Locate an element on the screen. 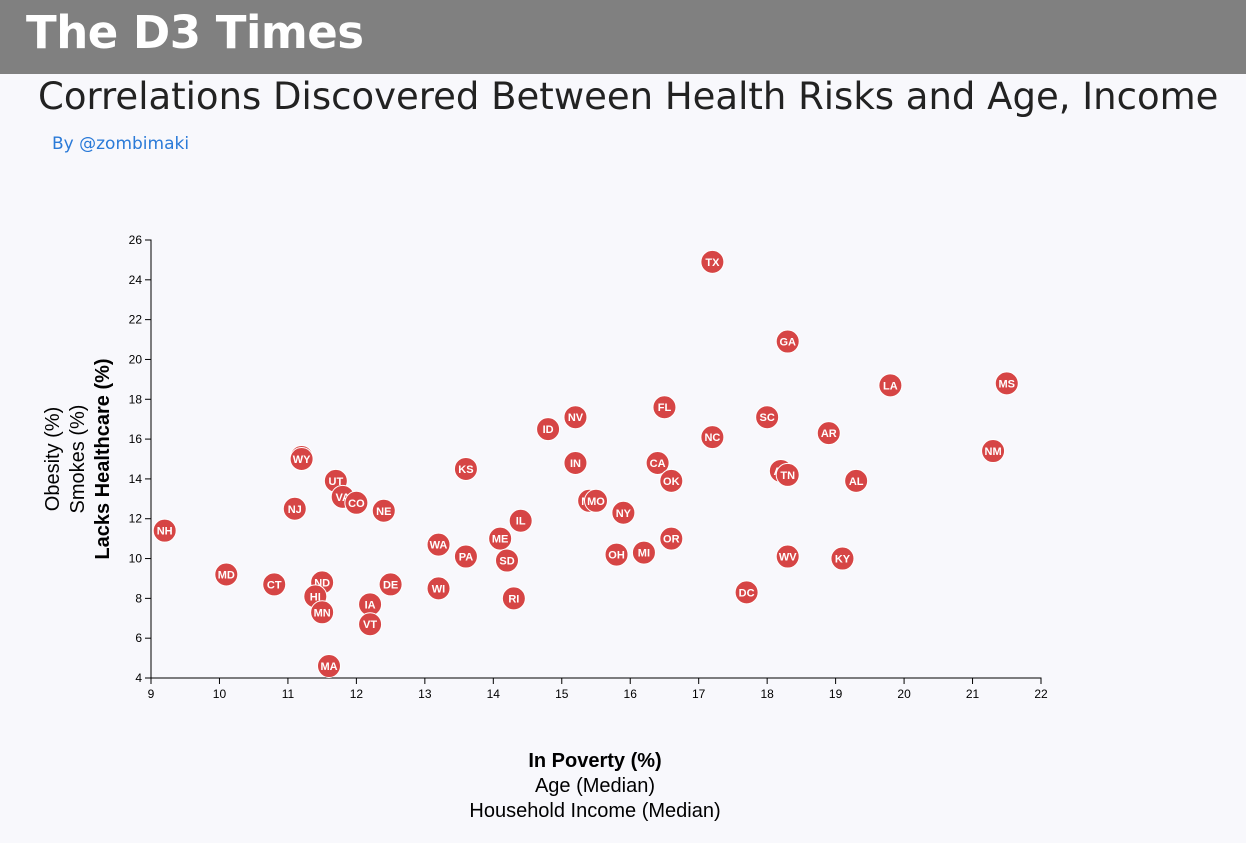 The width and height of the screenshot is (1246, 843). state-marker-mn: MN is located at coordinates (322, 612).